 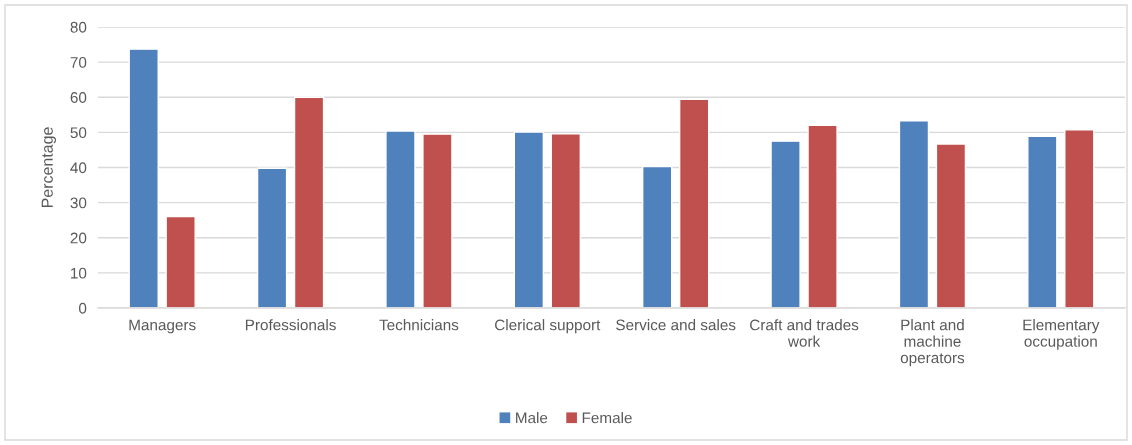 I want to click on legend-label: Male, so click(x=532, y=418).